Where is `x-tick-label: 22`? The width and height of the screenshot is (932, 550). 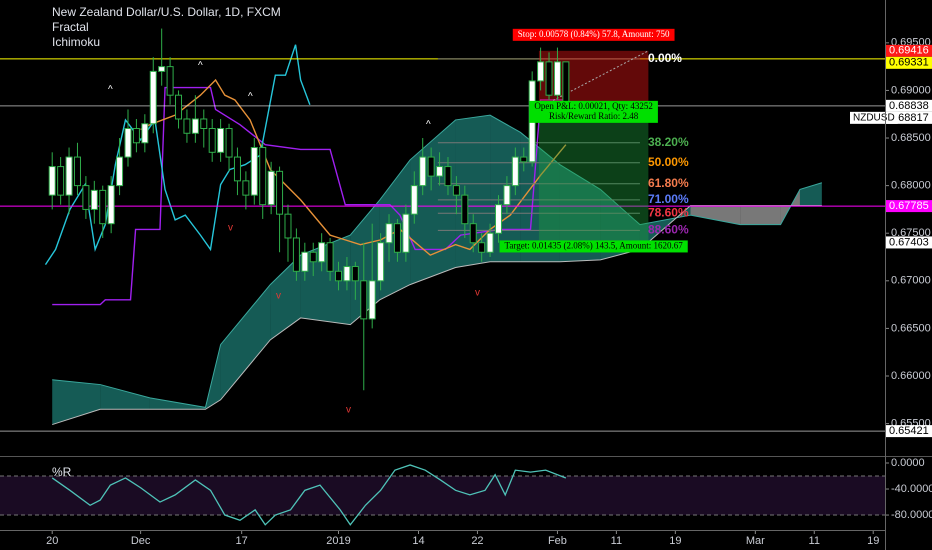 x-tick-label: 22 is located at coordinates (477, 541).